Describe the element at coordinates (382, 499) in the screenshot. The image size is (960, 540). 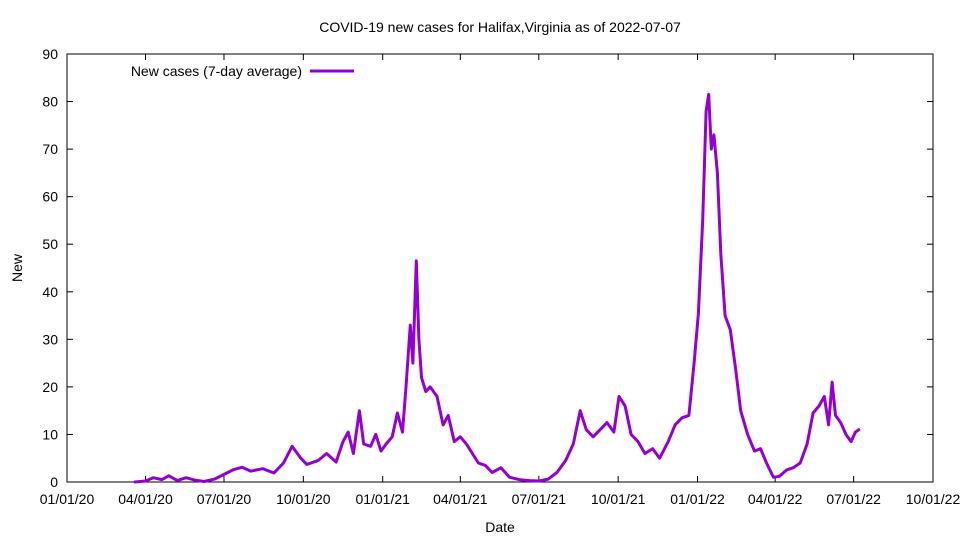
I see `x-tick-label: 01/01/21` at that location.